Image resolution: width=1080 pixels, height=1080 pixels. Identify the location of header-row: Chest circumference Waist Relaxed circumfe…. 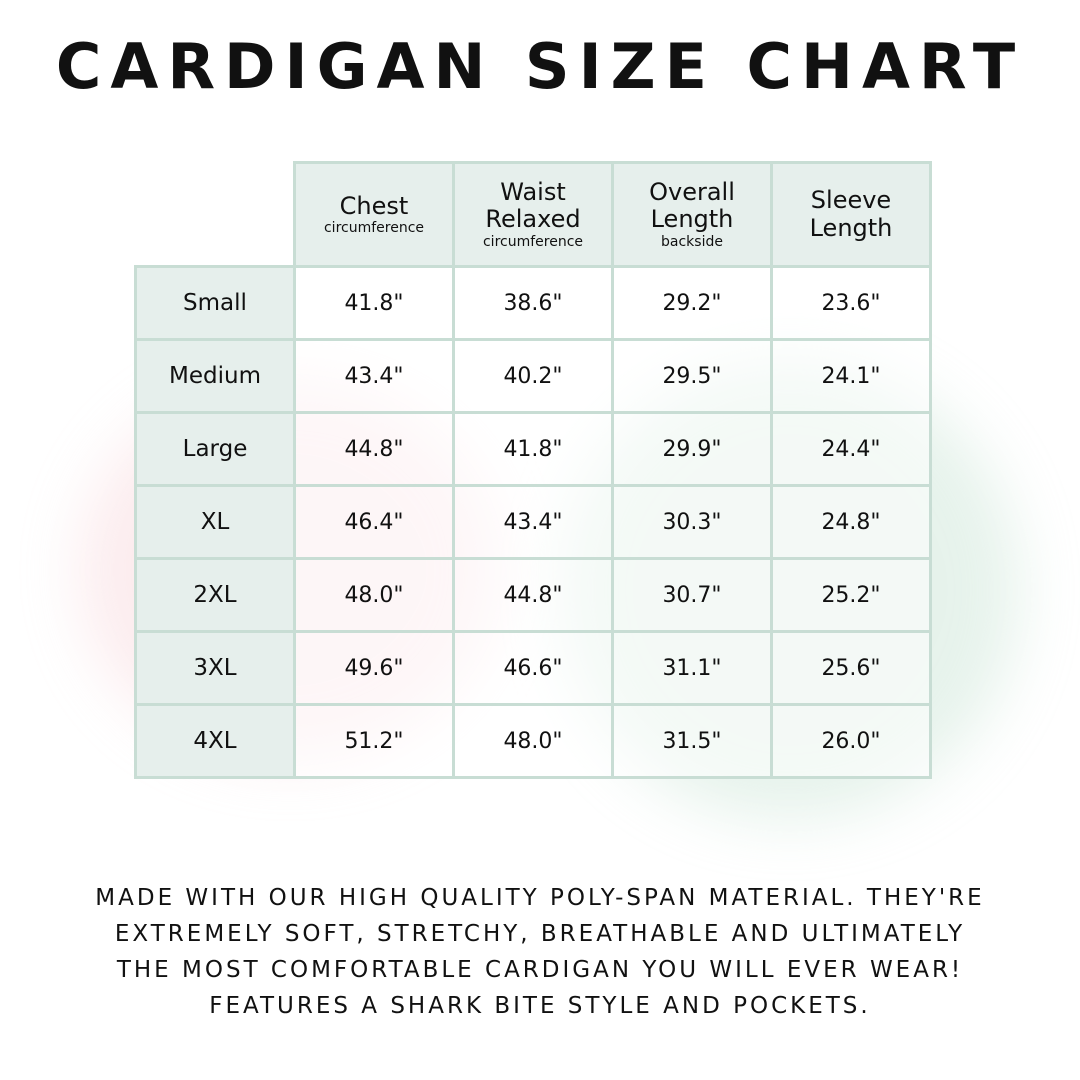
(533, 214).